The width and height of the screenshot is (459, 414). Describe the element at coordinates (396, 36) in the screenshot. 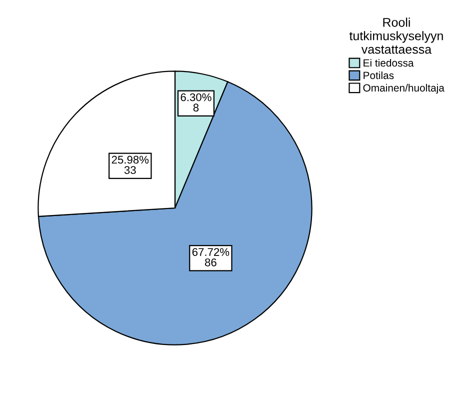

I see `legend-title: Rooli tutkimuskyselyyn vastattaessa` at that location.